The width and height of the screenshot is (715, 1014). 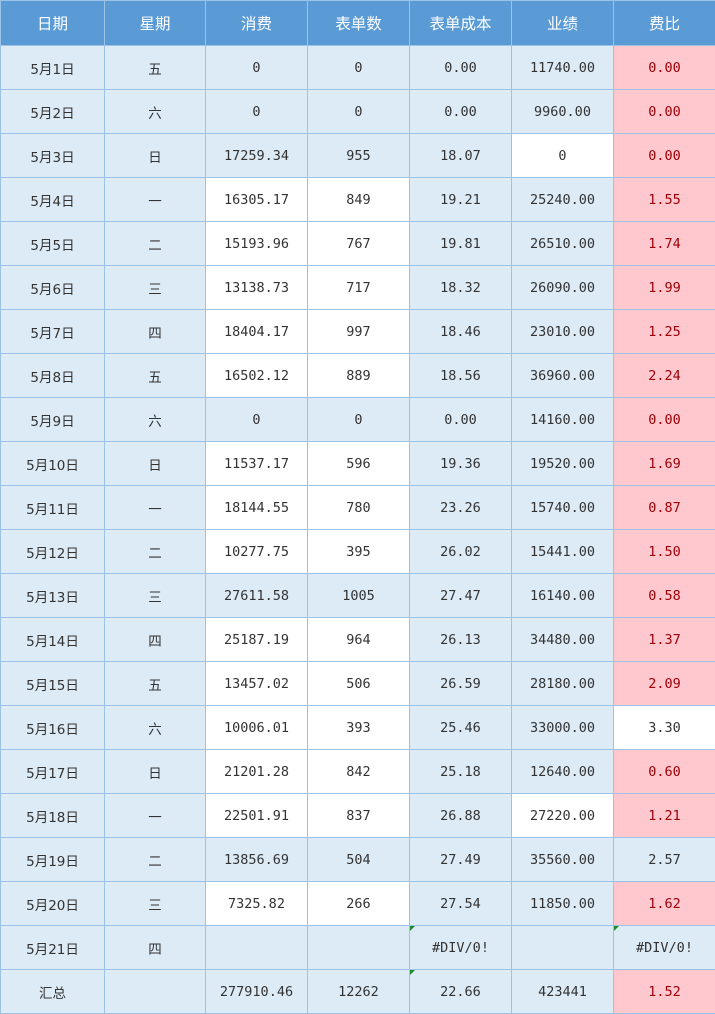 I want to click on form-cost-cell: 25.46, so click(x=461, y=728).